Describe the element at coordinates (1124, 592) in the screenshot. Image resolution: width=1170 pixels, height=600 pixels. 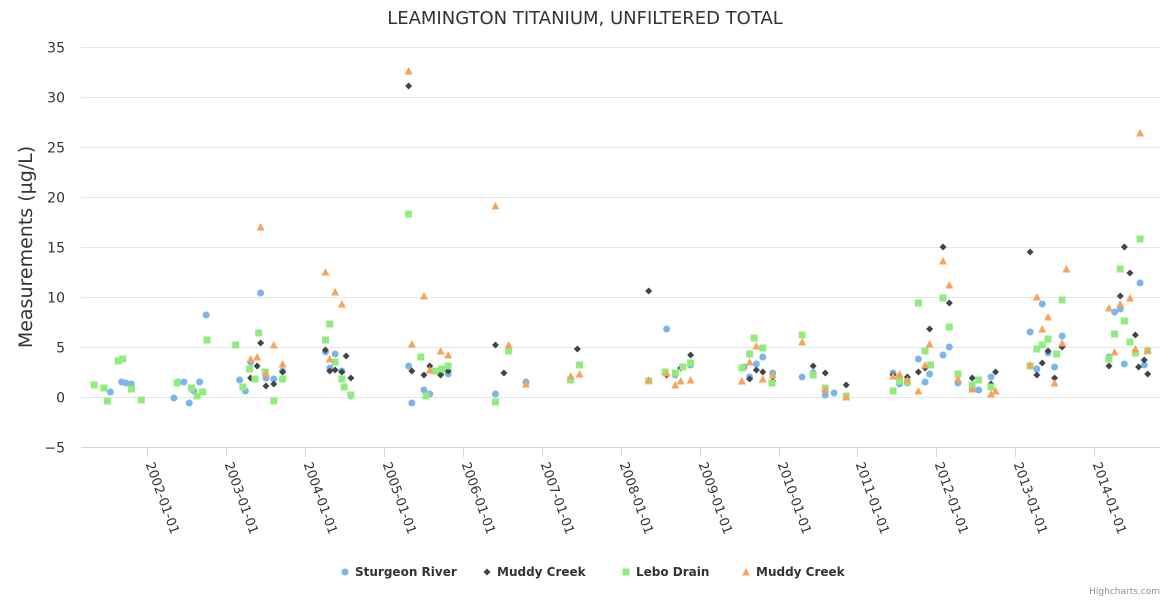
I see `credits-link: Highcharts.com` at that location.